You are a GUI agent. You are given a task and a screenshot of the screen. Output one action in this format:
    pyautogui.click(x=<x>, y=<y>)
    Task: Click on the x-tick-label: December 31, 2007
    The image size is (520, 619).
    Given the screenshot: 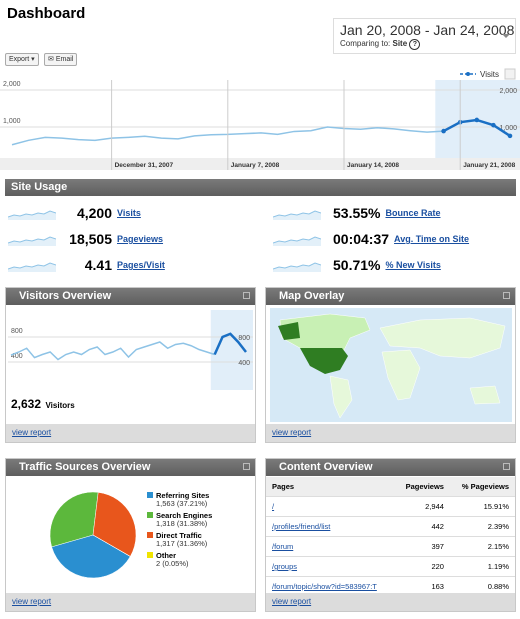 What is the action you would take?
    pyautogui.click(x=144, y=165)
    